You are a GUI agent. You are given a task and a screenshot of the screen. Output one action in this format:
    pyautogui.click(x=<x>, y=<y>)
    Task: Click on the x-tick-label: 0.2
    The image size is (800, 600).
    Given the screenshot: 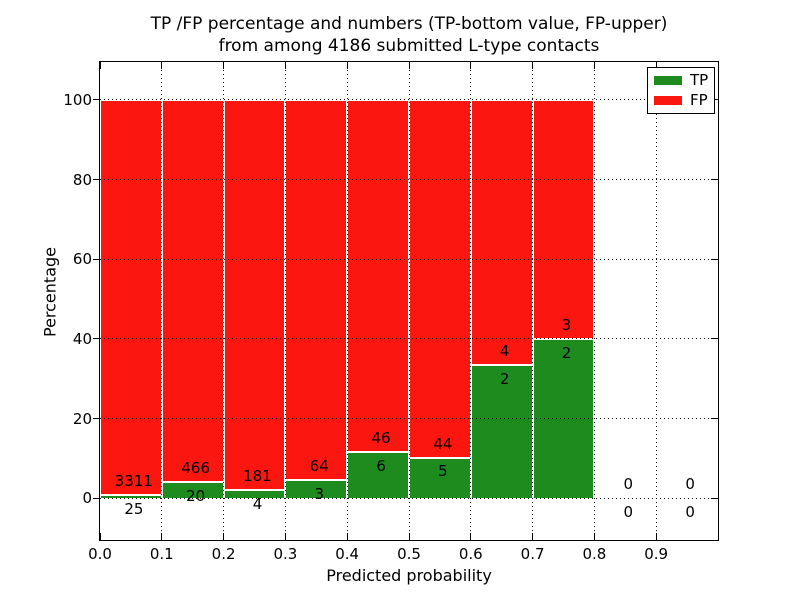 What is the action you would take?
    pyautogui.click(x=223, y=554)
    